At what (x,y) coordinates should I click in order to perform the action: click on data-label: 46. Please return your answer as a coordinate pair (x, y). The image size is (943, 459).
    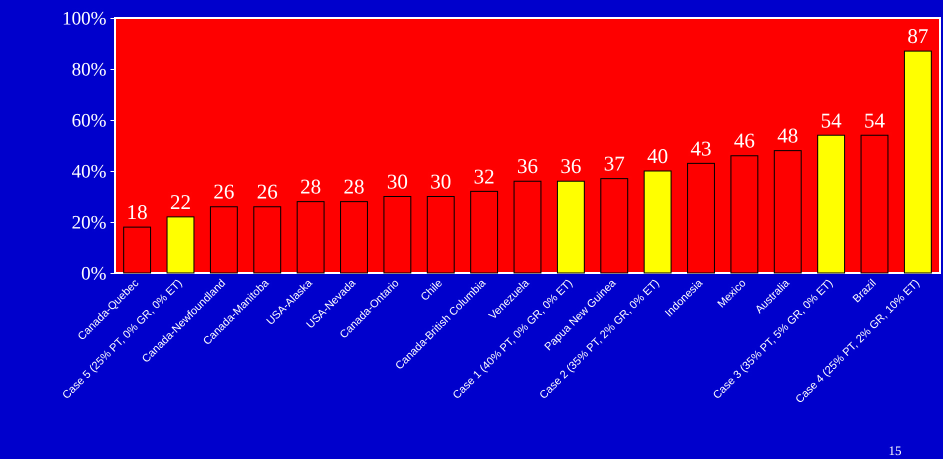
    Looking at the image, I should click on (744, 140).